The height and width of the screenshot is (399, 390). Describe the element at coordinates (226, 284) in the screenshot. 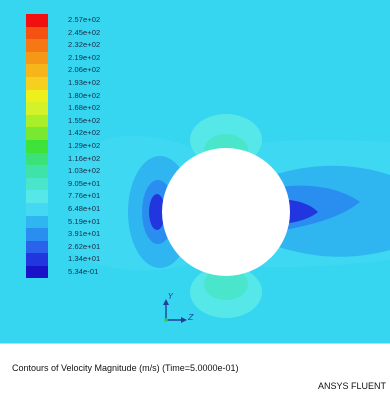

I see `bottom-accel-core` at that location.